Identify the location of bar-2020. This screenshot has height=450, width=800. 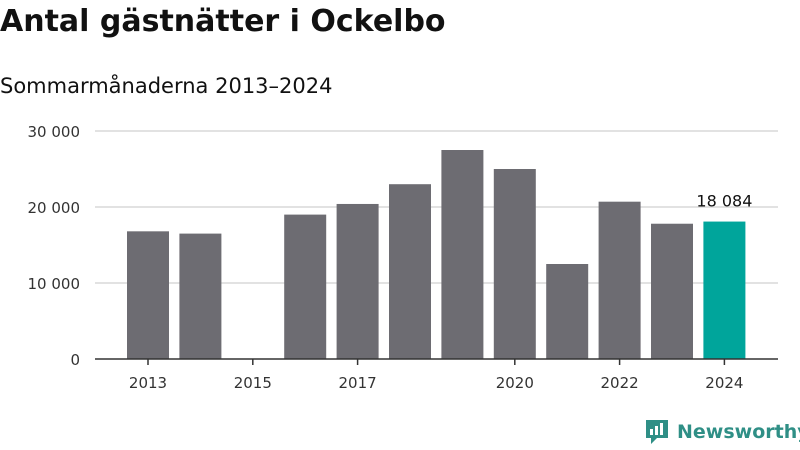
(514, 264).